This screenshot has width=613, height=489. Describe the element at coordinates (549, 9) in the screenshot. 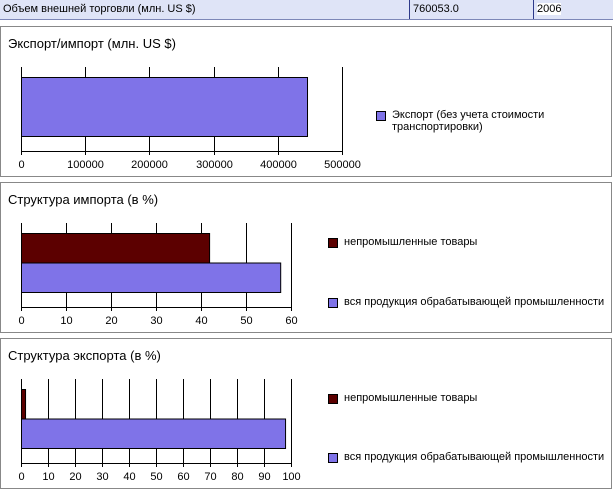

I see `year-text: 2006` at that location.